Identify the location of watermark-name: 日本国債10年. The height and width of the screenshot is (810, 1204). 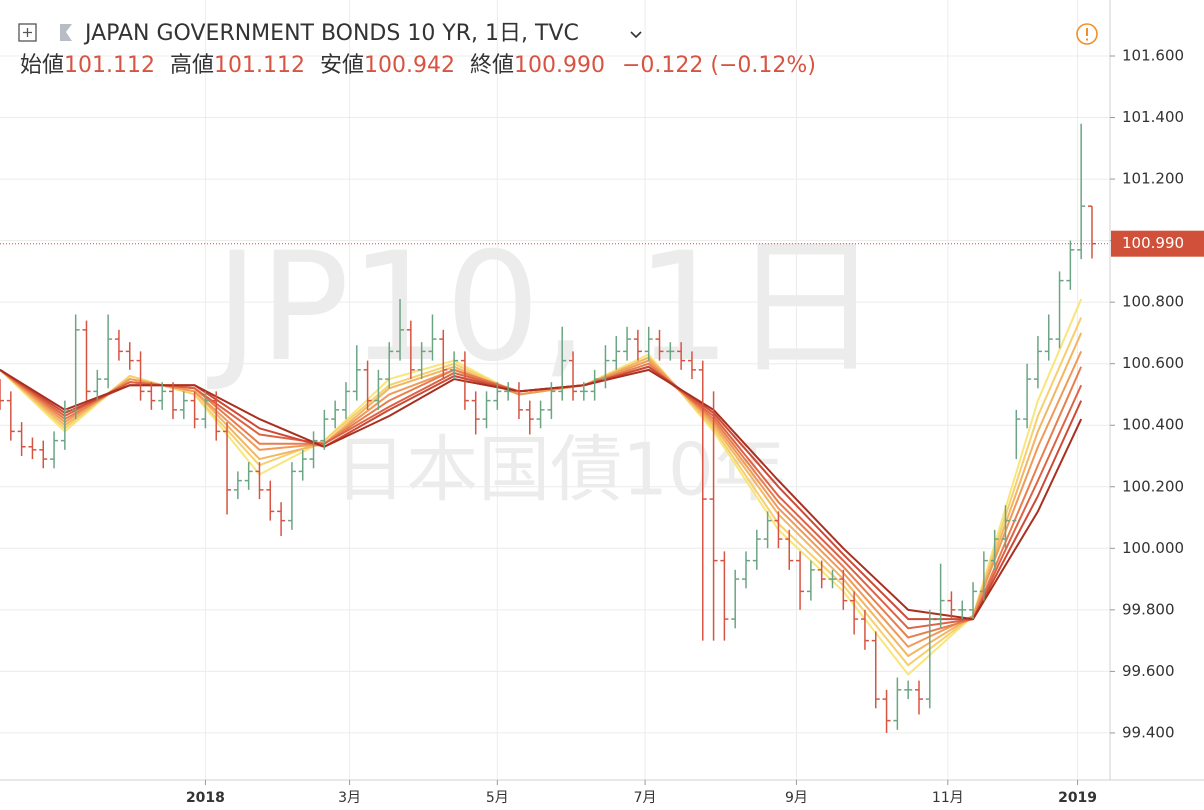
(560, 470).